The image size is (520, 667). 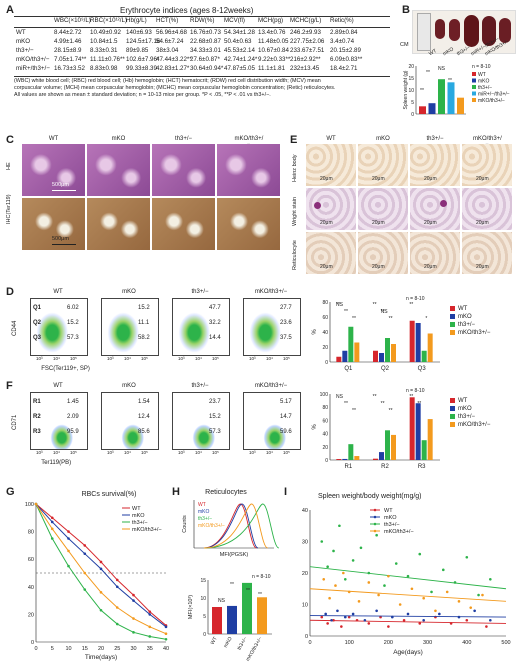 I want to click on y-tick-label: 40, so click(x=325, y=333).